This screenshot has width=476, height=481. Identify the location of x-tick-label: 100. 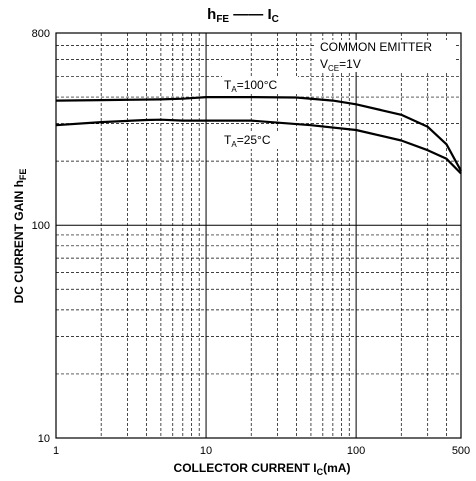
(356, 451).